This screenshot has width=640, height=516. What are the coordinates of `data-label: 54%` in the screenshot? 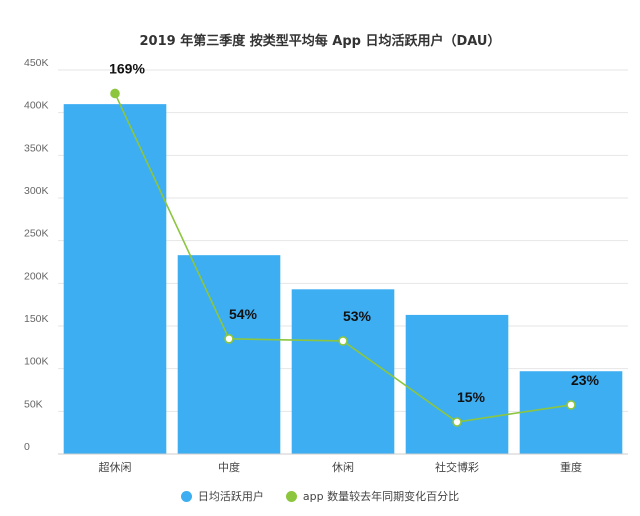 It's located at (243, 314).